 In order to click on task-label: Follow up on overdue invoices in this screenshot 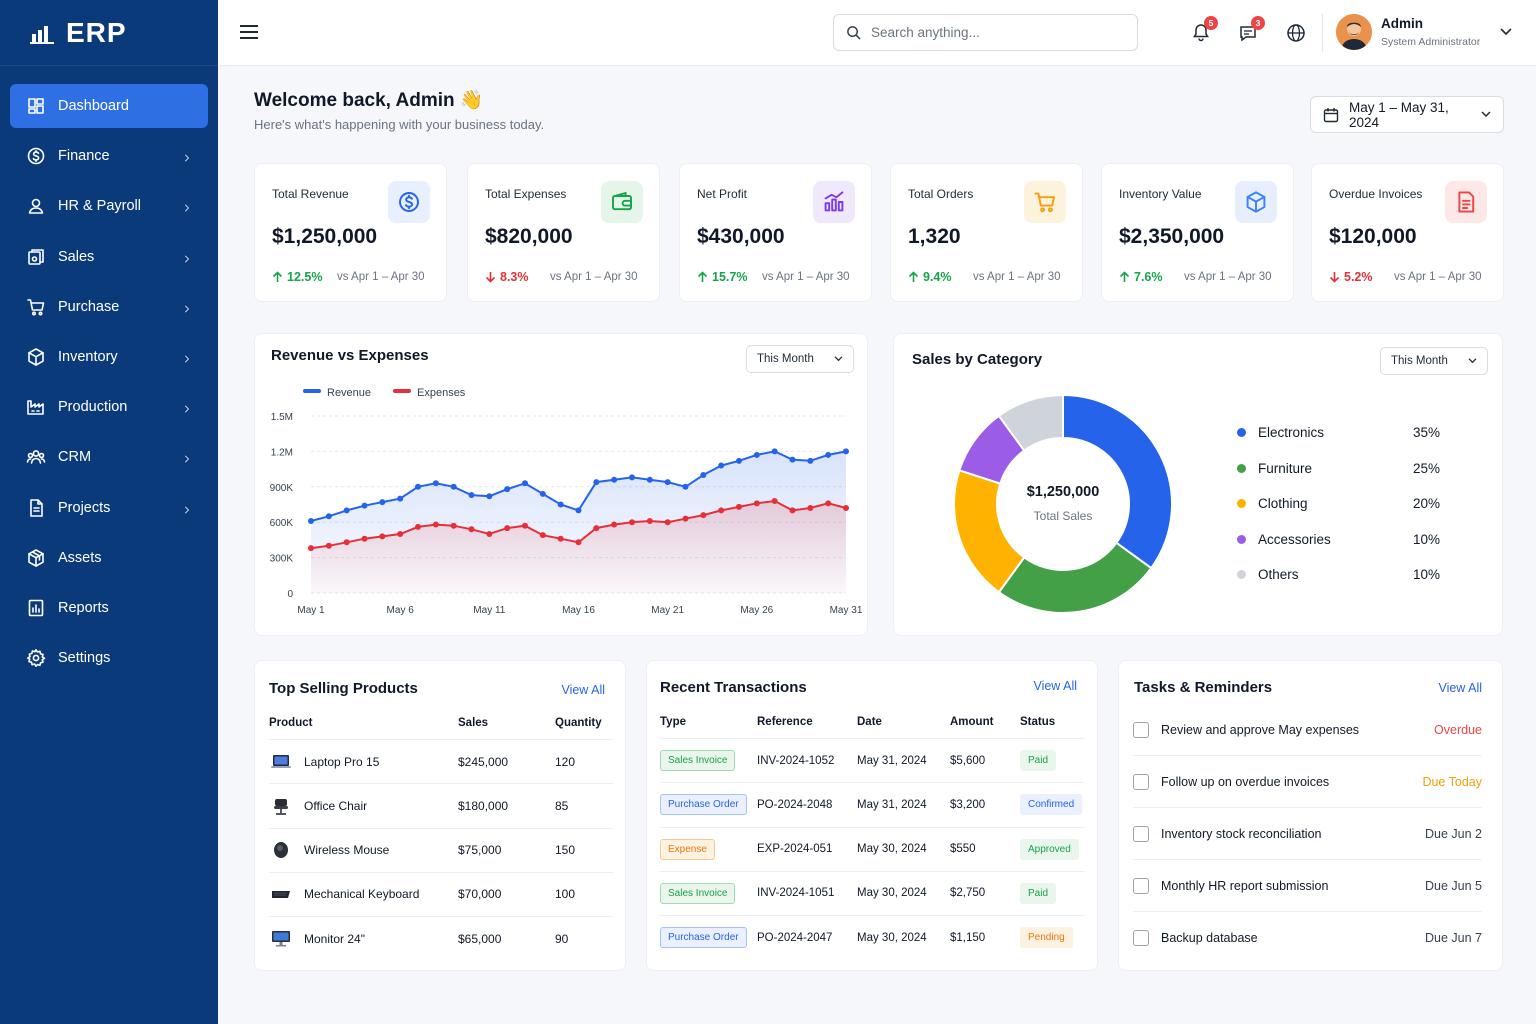, I will do `click(1245, 781)`.